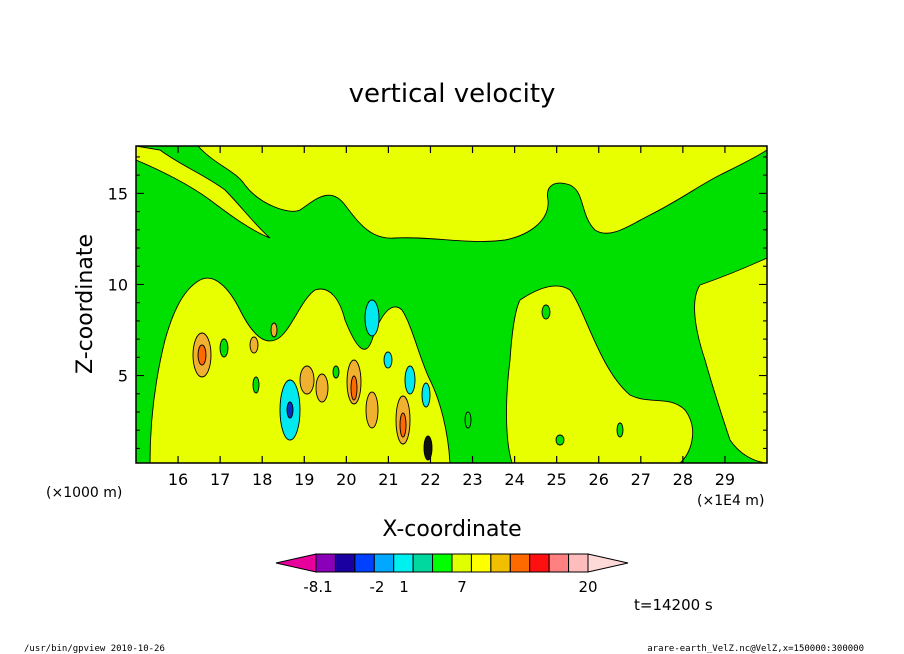  I want to click on x-tick-label: 18, so click(262, 479).